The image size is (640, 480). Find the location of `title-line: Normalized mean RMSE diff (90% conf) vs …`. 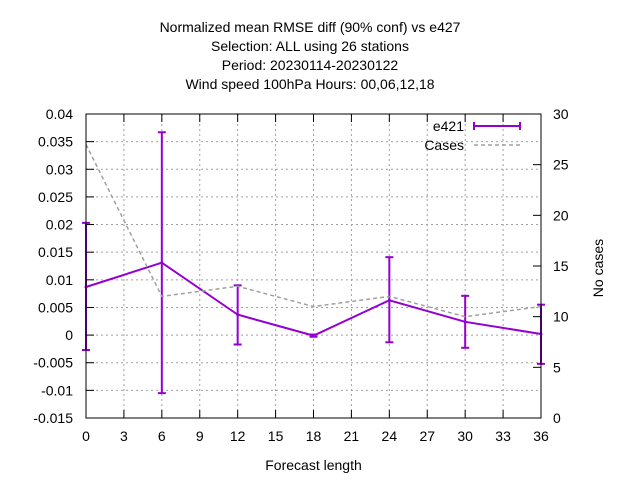

title-line: Normalized mean RMSE diff (90% conf) vs … is located at coordinates (310, 27).